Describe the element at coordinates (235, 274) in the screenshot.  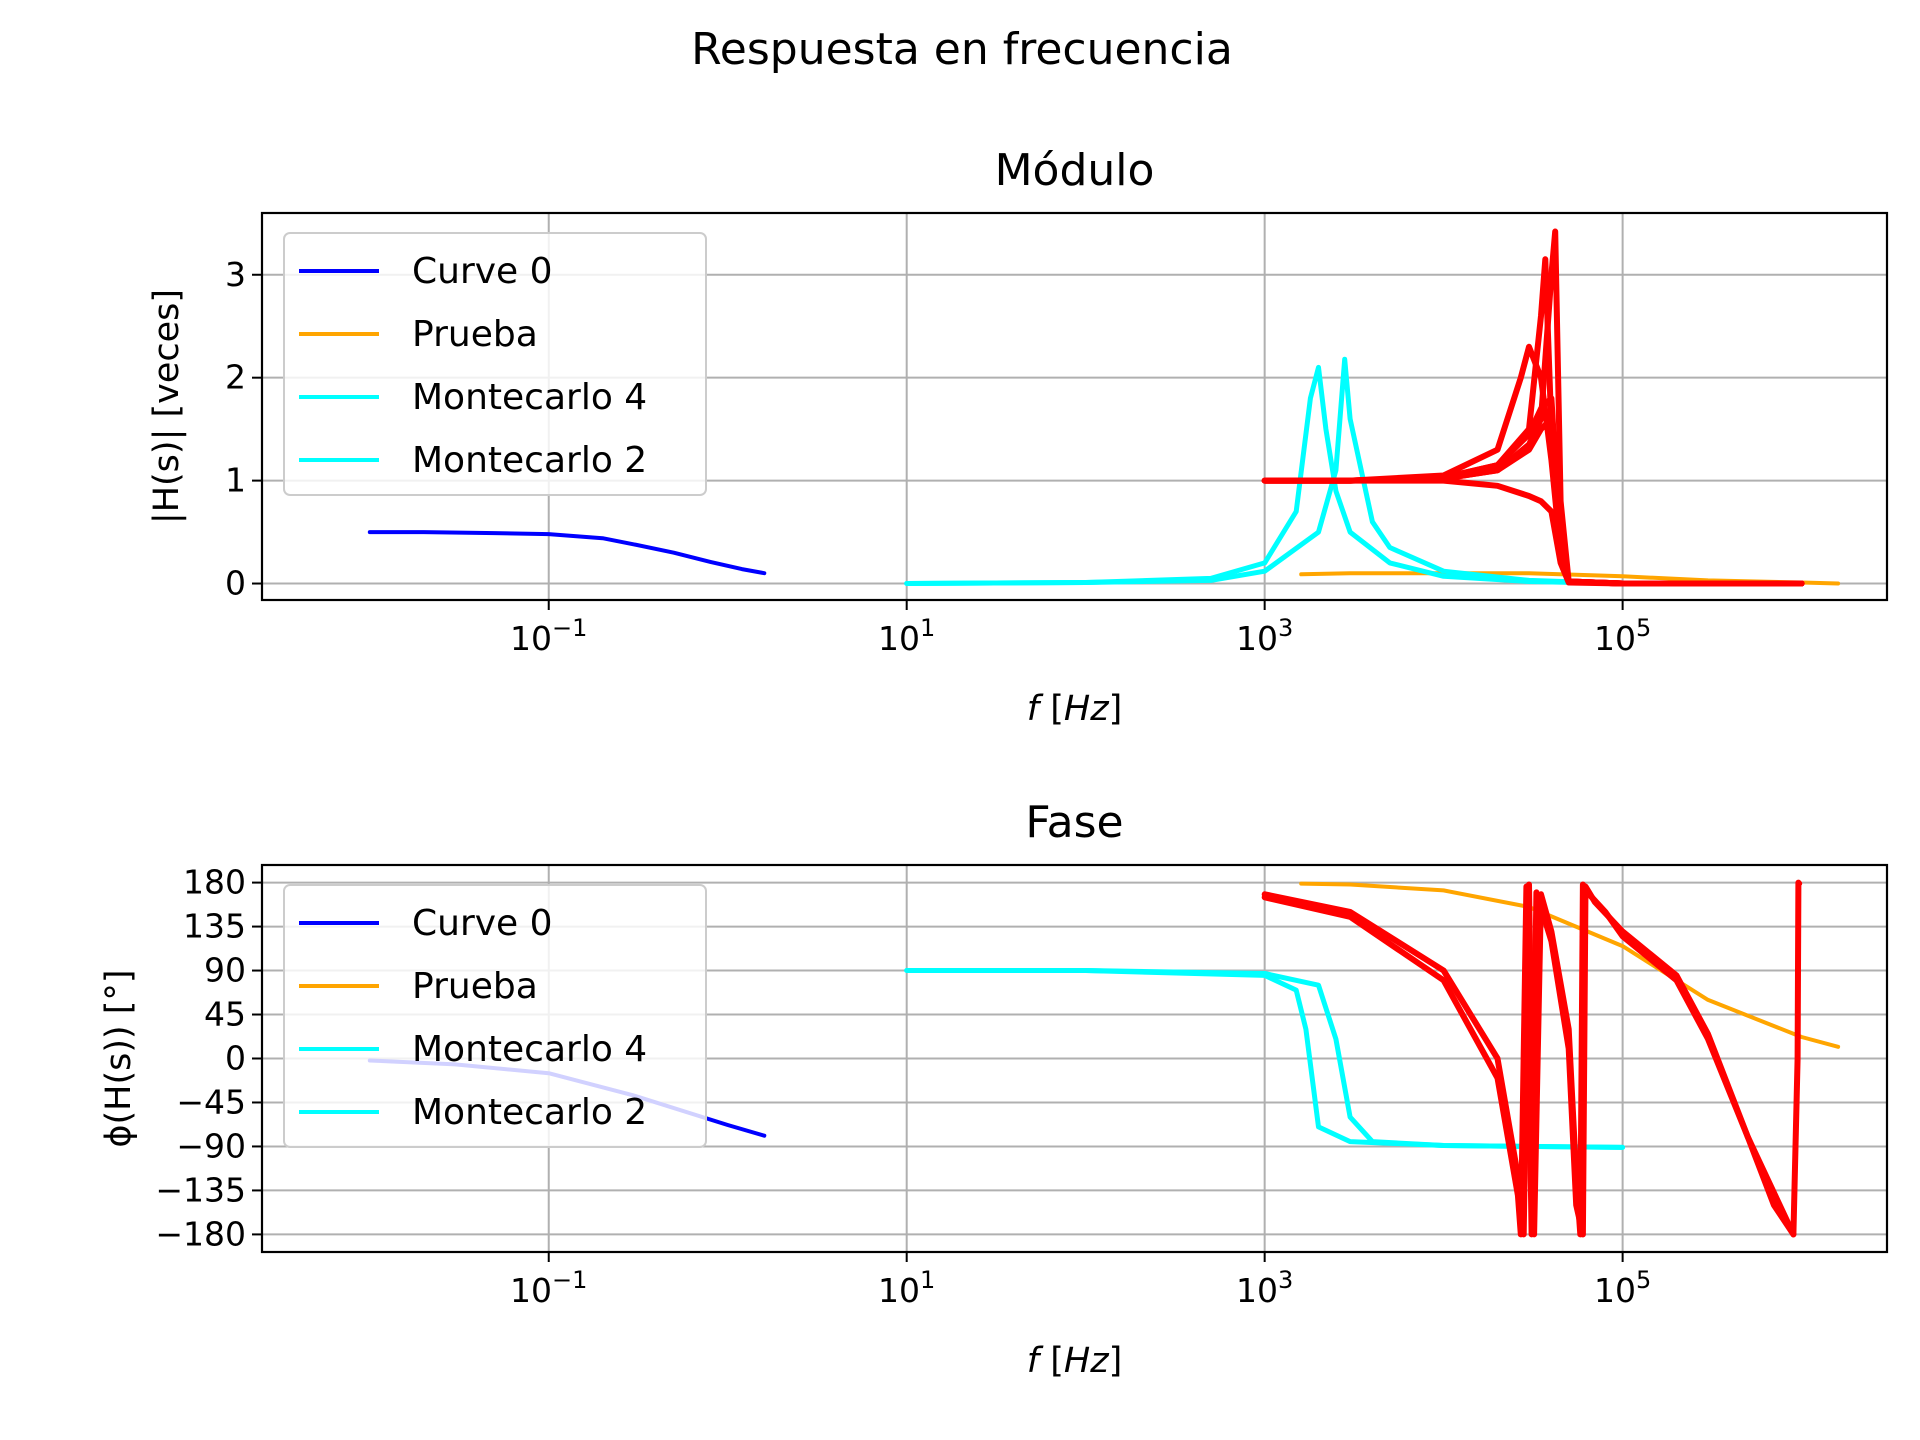
I see `y-tick-label: 3` at that location.